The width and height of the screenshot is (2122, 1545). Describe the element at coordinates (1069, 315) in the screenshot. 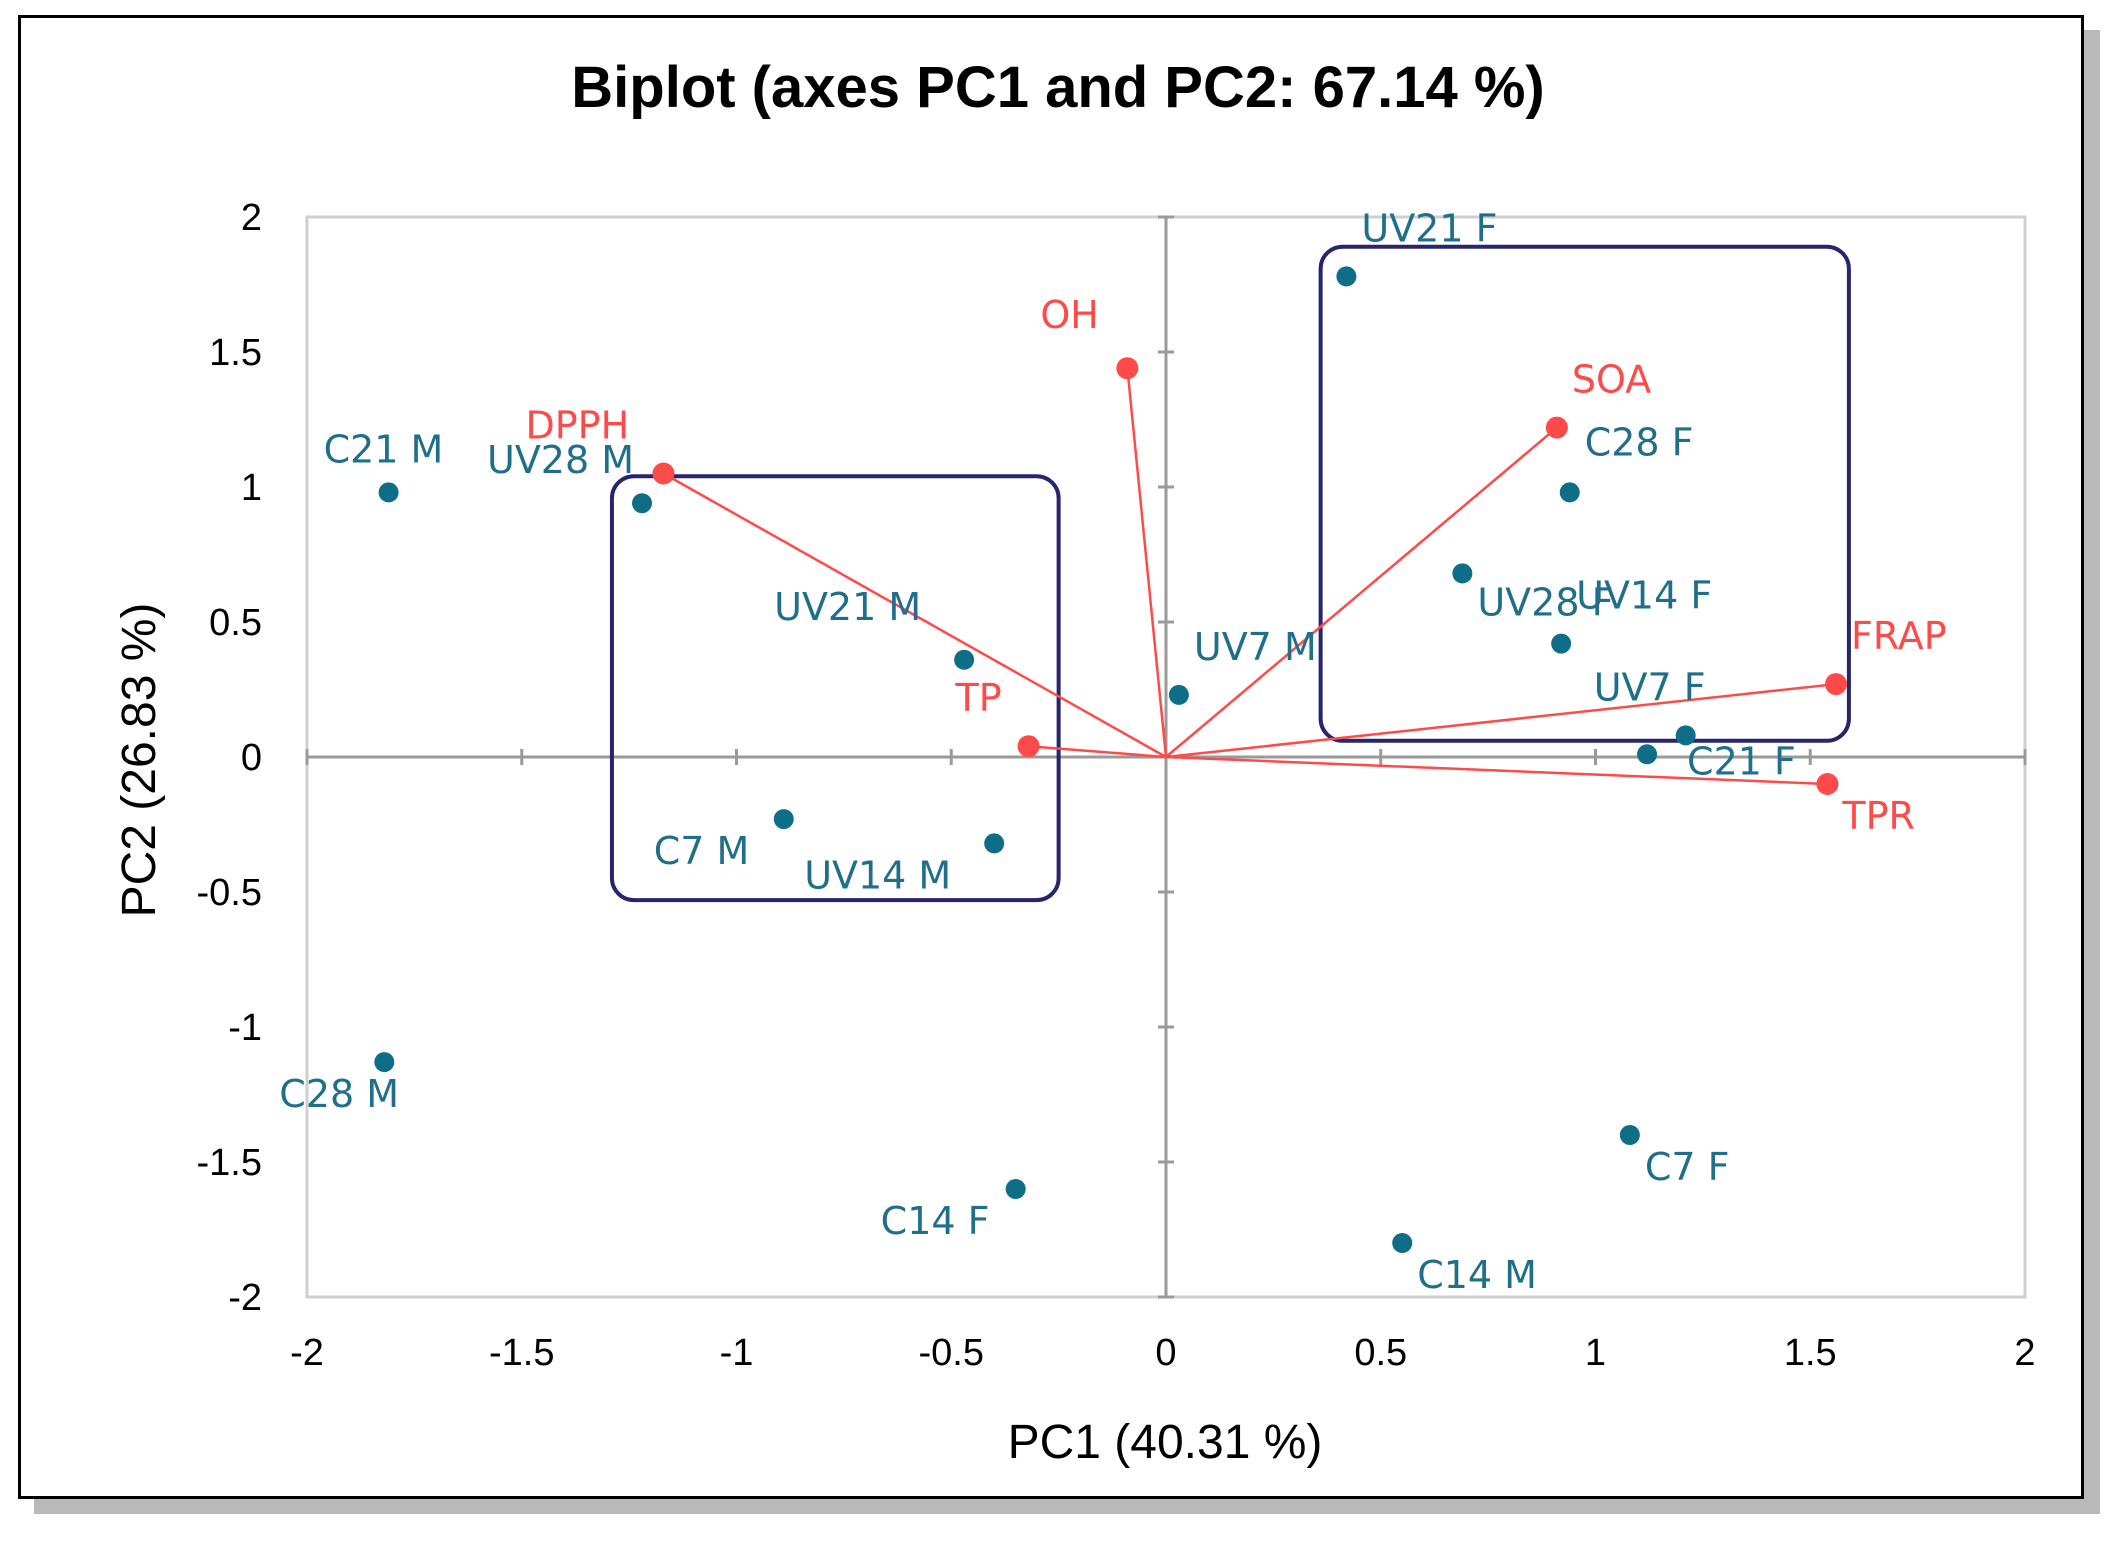

I see `variable-label: OH` at that location.